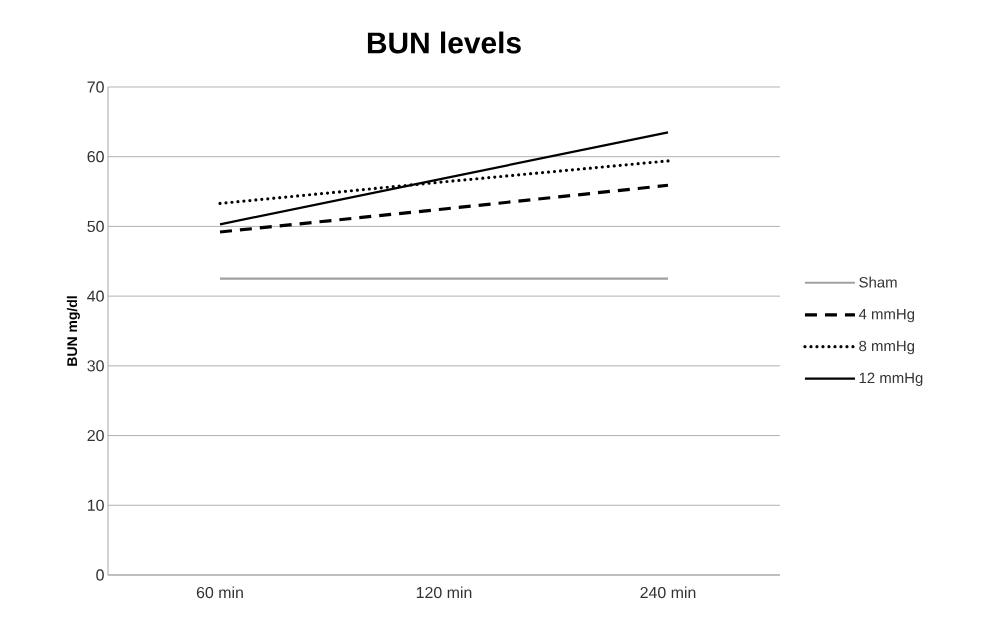 The height and width of the screenshot is (631, 1003). What do you see at coordinates (219, 592) in the screenshot?
I see `x-tick-label: 60 min` at bounding box center [219, 592].